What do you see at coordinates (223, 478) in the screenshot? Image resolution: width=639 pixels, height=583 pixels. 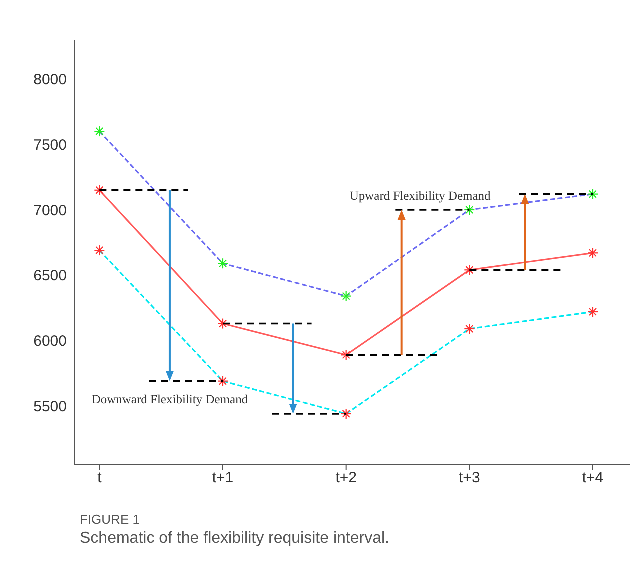 I see `x-tick-label: t+1` at bounding box center [223, 478].